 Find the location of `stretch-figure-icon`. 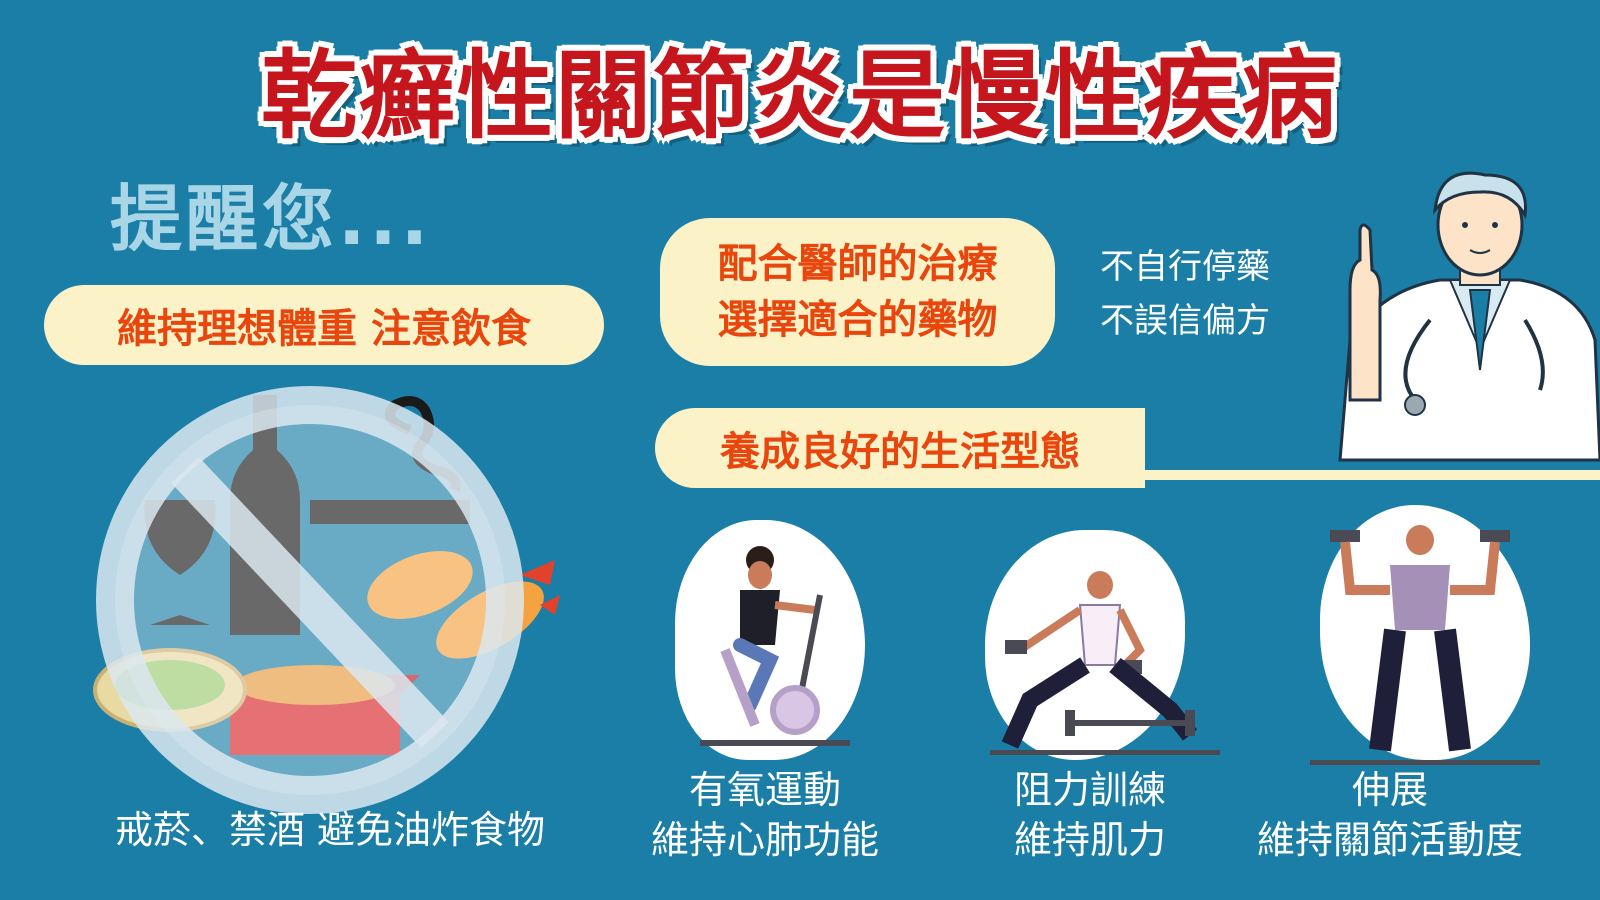

stretch-figure-icon is located at coordinates (1425, 645).